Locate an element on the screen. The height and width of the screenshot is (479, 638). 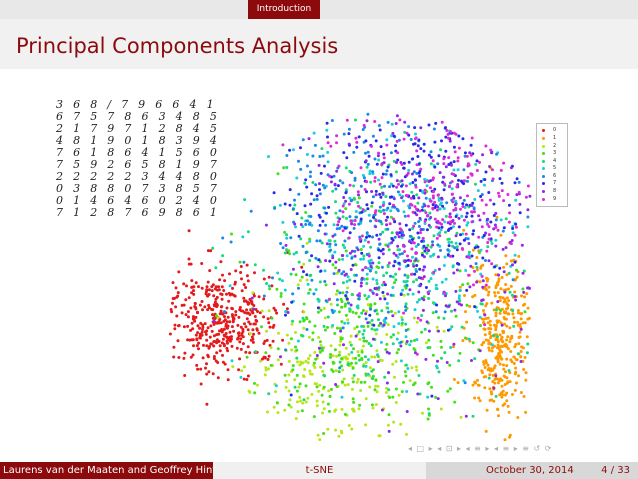
section-tab-introduction: Introduction is located at coordinates (284, 9).